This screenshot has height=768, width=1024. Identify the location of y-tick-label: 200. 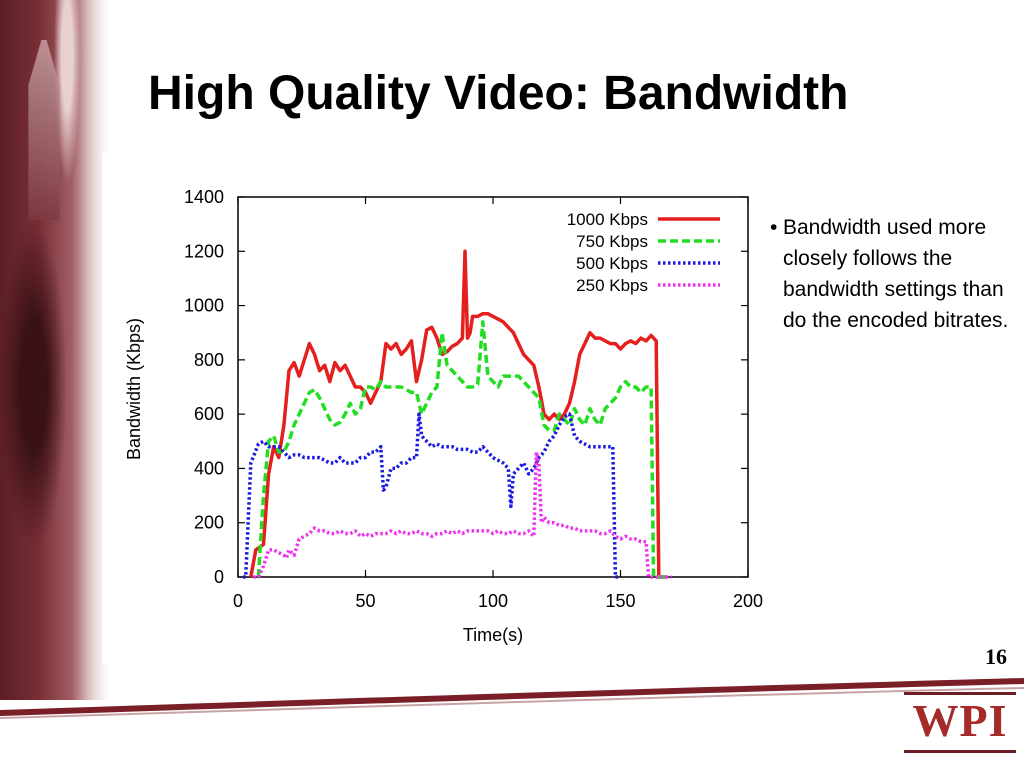
(209, 523).